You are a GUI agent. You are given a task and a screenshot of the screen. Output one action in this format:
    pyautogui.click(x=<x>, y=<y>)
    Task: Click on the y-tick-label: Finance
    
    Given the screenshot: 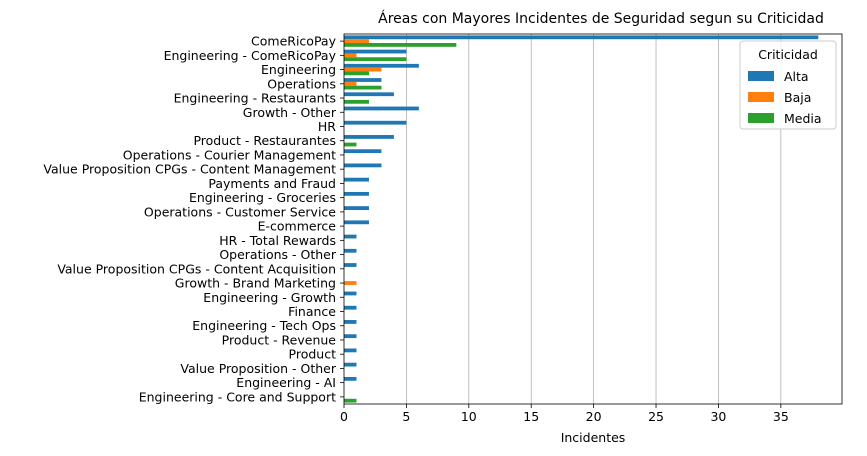 What is the action you would take?
    pyautogui.click(x=312, y=311)
    